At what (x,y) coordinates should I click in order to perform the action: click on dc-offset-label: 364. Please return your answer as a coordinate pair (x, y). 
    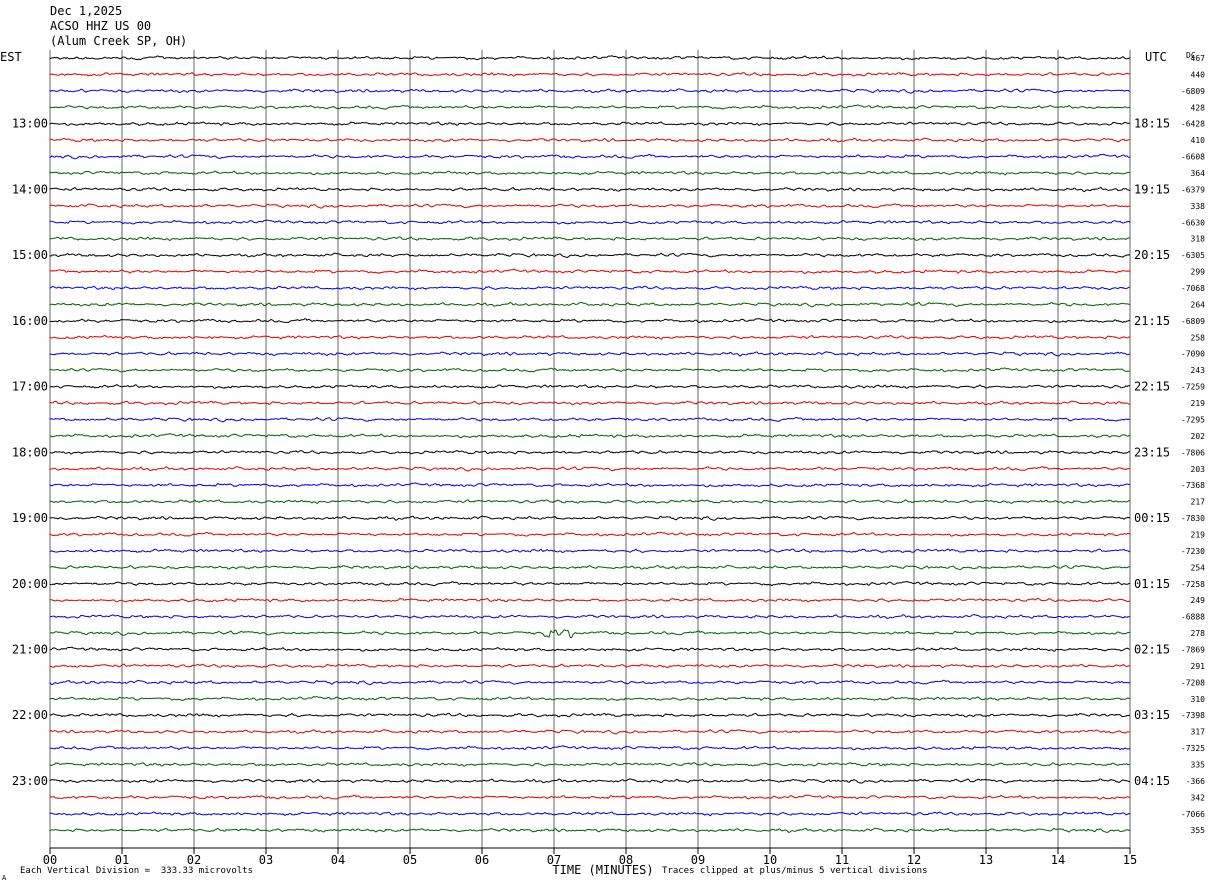
    Looking at the image, I should click on (1198, 173).